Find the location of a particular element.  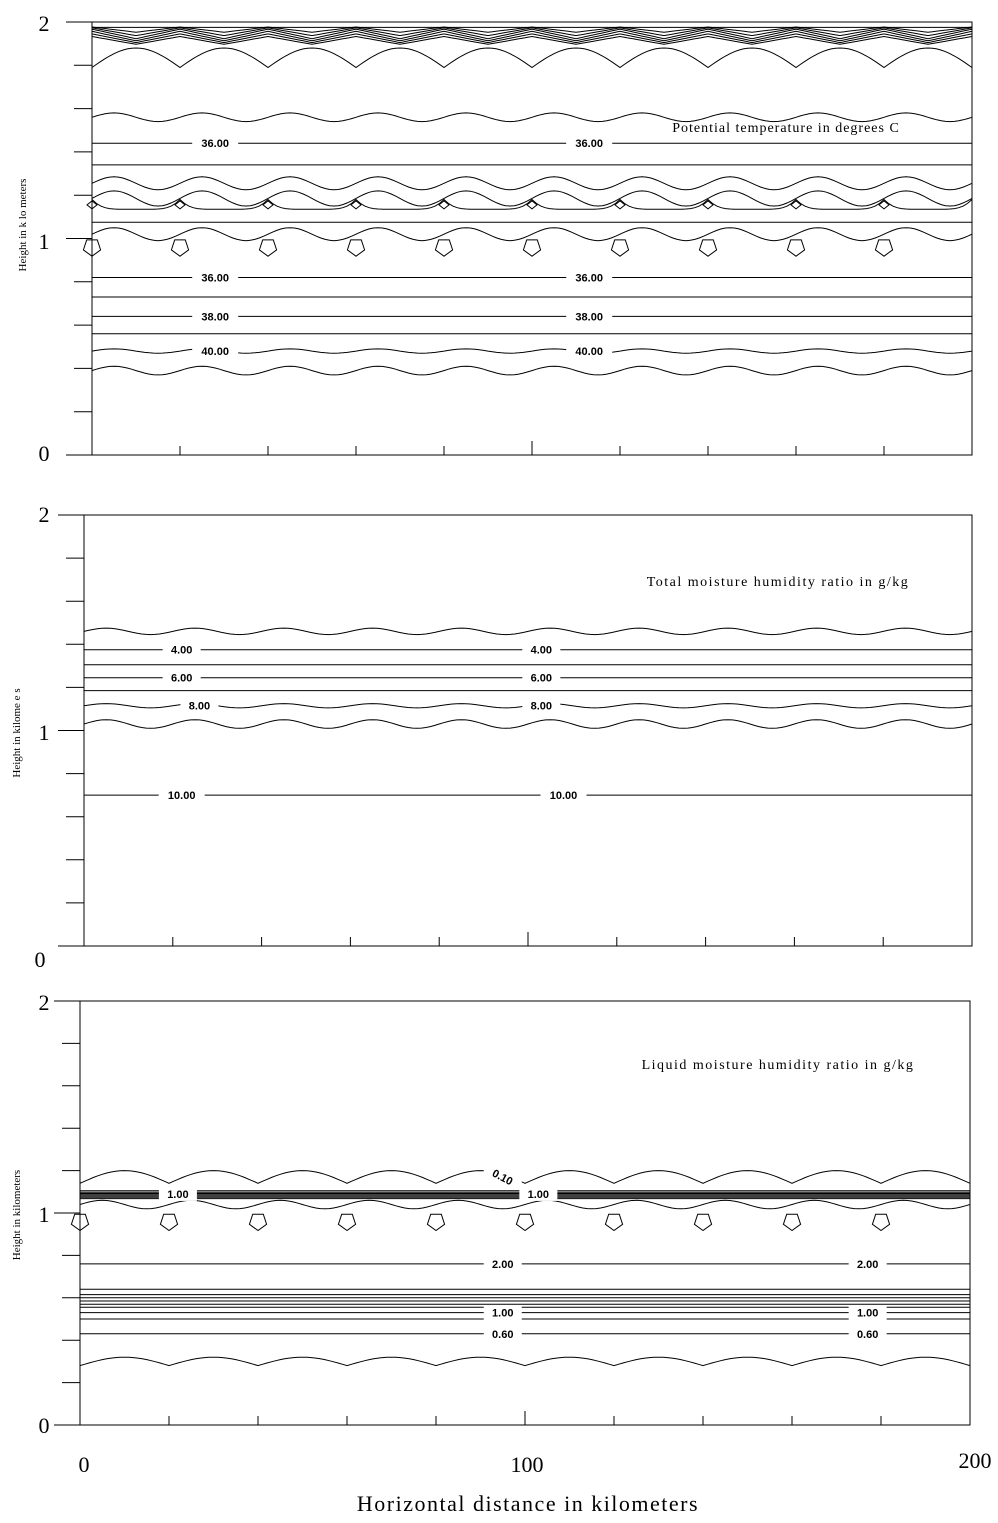

ylabel-panel-3: Height in kilometers is located at coordinates (17, 1215).